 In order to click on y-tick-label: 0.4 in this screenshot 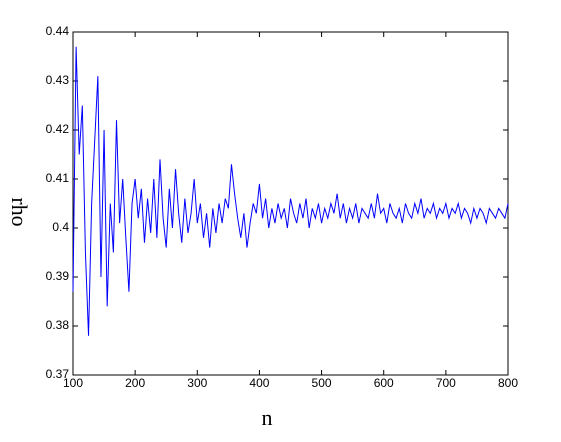, I will do `click(60, 227)`.